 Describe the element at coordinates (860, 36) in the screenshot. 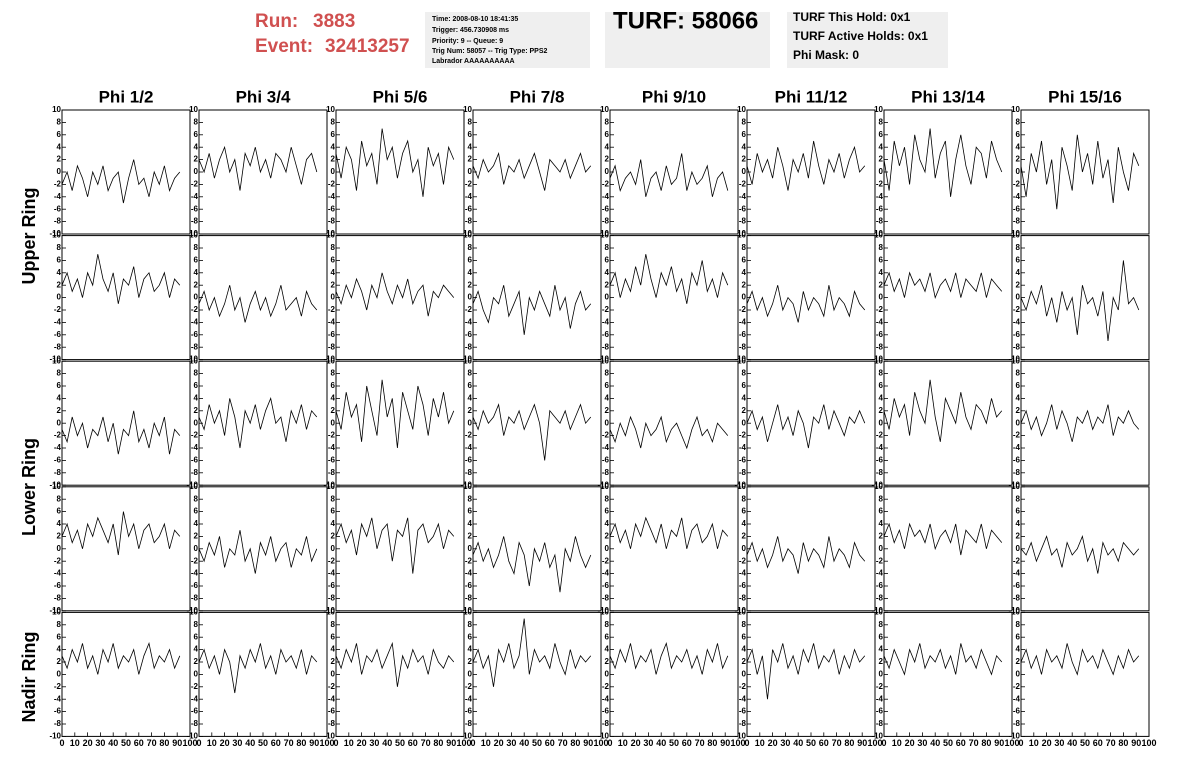

I see `turf-line: TURF Active Holds: 0x1` at that location.